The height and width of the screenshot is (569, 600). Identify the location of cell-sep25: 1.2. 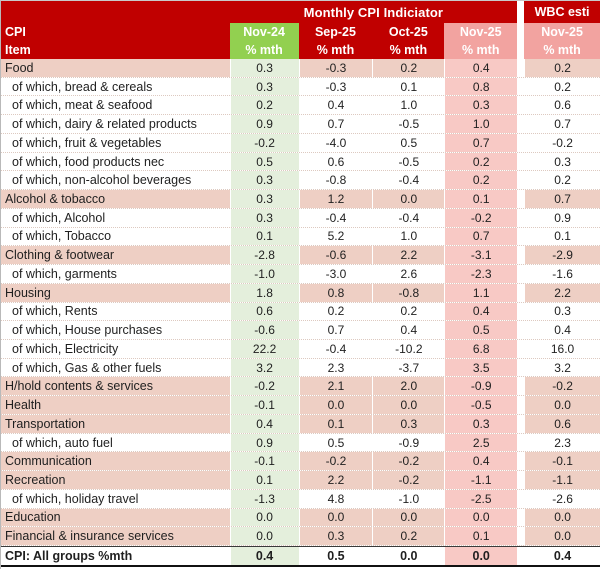
(335, 199).